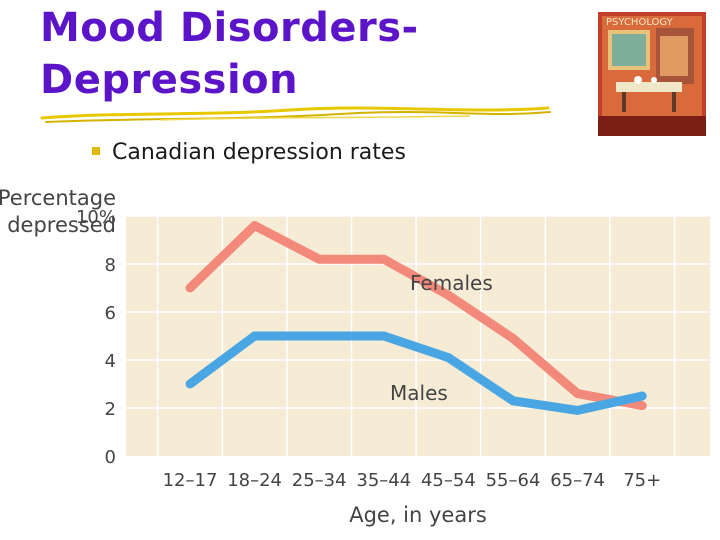 The width and height of the screenshot is (720, 540). I want to click on y-tick-label: 10%, so click(96, 217).